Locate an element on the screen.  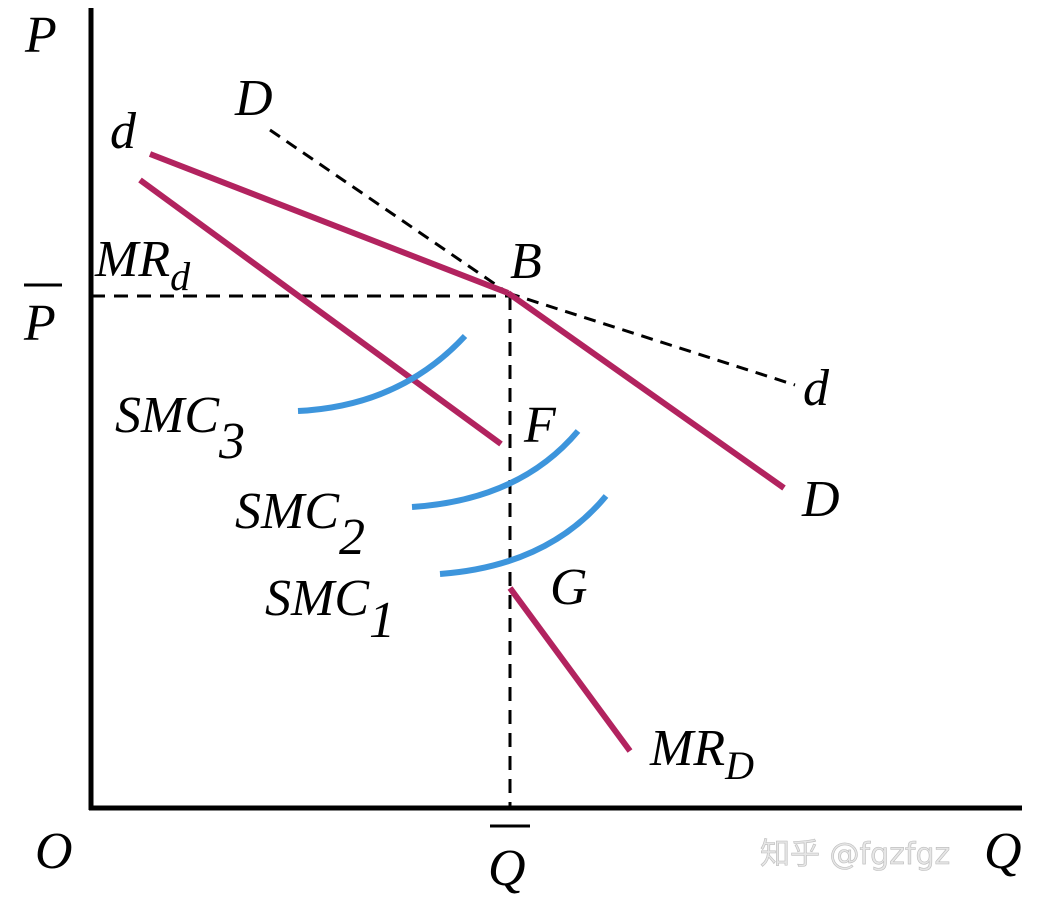
watermark: 知乎 @fgzfgz is located at coordinates (855, 854).